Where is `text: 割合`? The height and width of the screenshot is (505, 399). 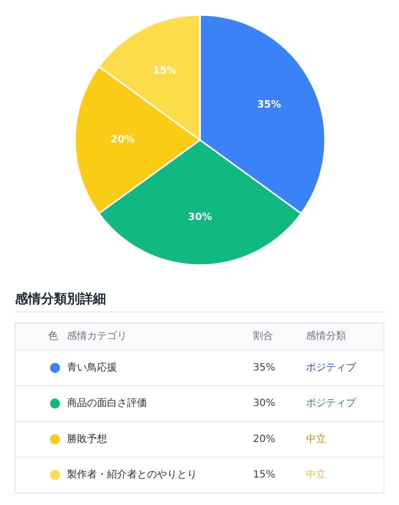 text: 割合 is located at coordinates (263, 336).